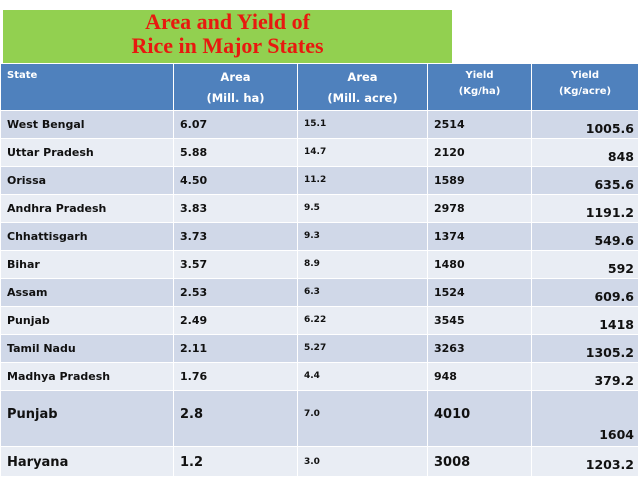 The width and height of the screenshot is (638, 478). Describe the element at coordinates (362, 292) in the screenshot. I see `cell-area-acre: 6.3` at that location.